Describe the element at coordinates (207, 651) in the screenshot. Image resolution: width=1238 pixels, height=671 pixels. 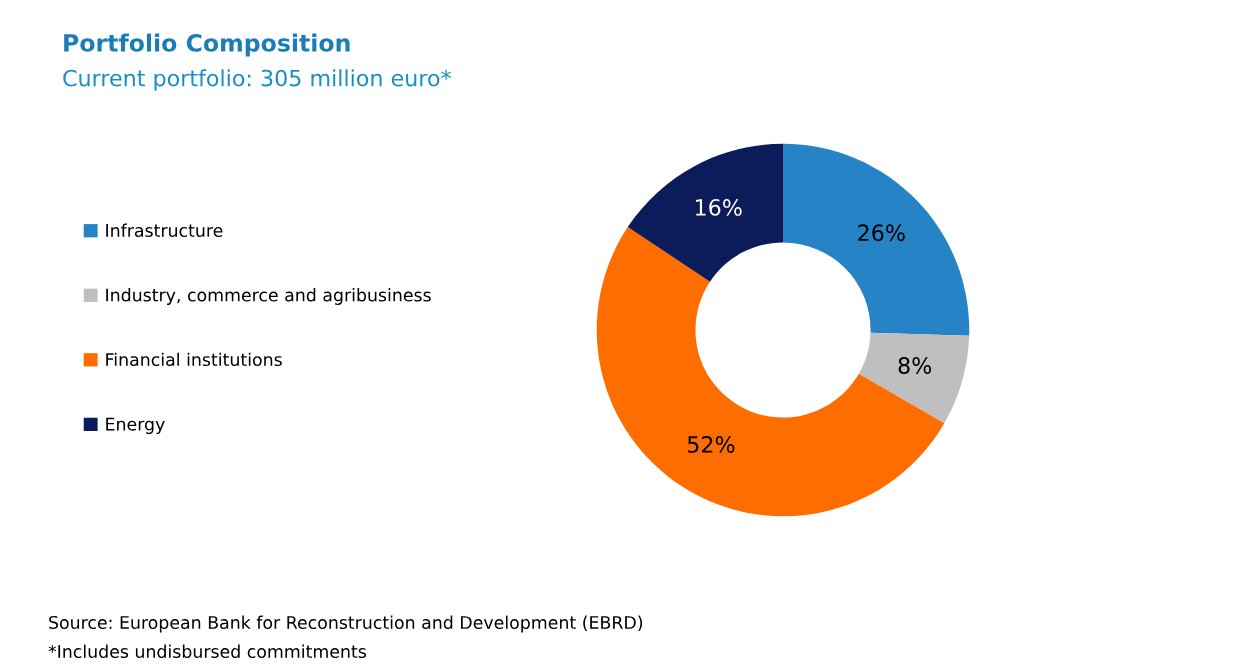
I see `text: *Includes undisbursed commitments` at that location.